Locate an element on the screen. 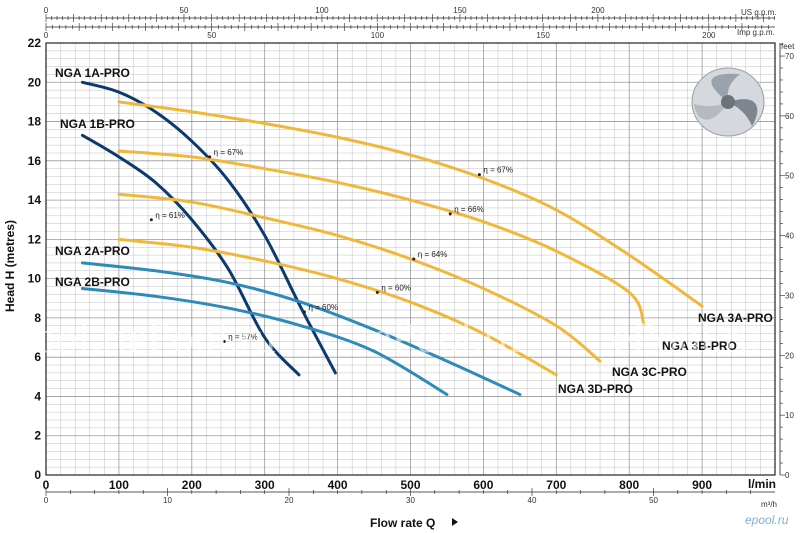 The image size is (800, 533). efficiency-label: η = 64% is located at coordinates (433, 254).